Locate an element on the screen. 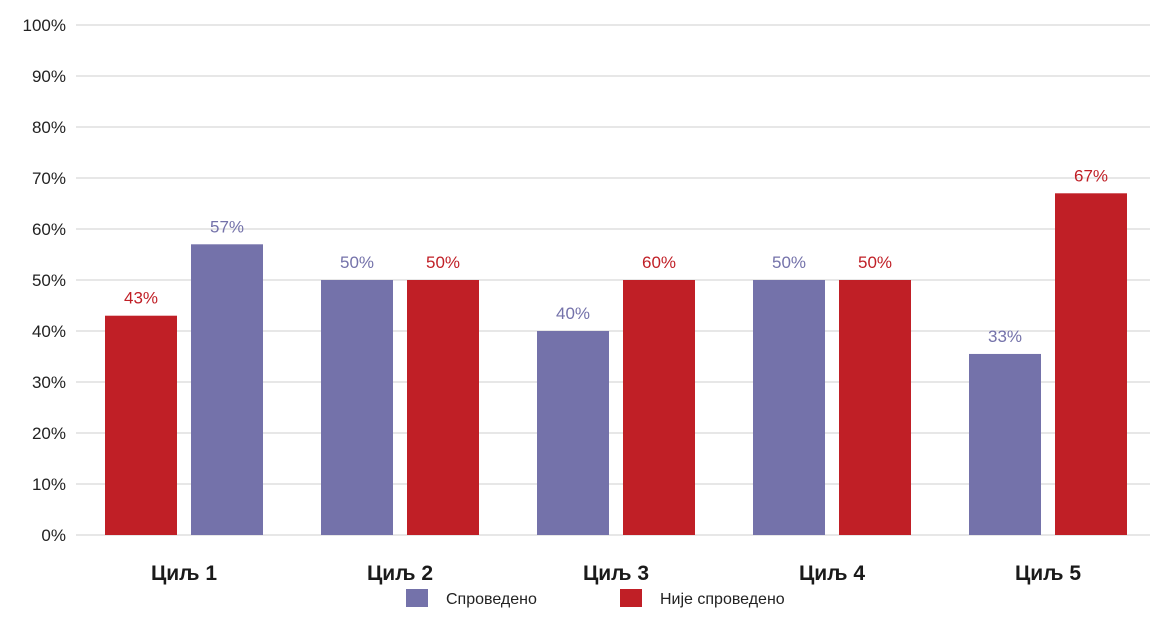 This screenshot has height=618, width=1154. y-tick-label: 50% is located at coordinates (49, 280).